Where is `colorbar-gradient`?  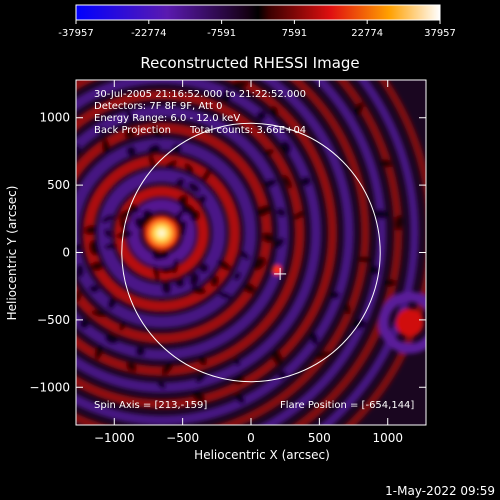 colorbar-gradient is located at coordinates (258, 12).